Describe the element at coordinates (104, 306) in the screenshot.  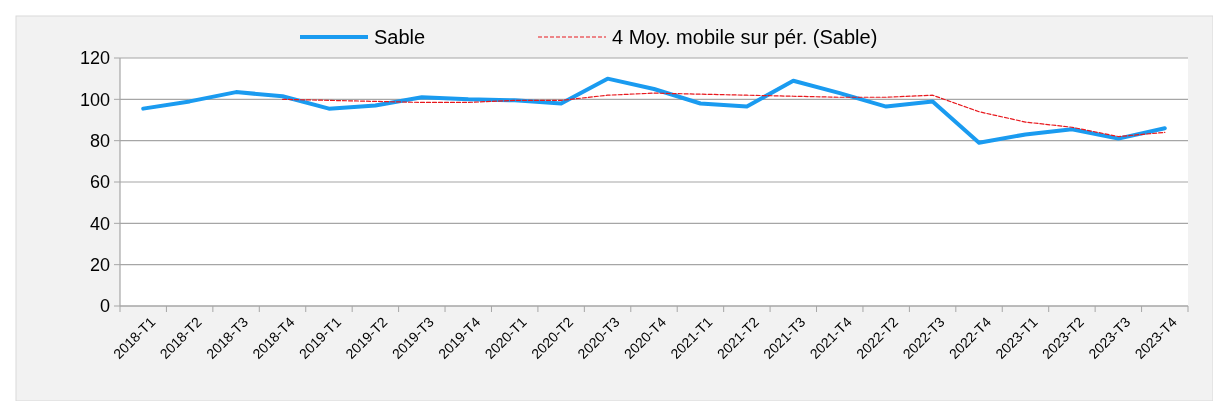
I see `y-tick-label: 0` at that location.